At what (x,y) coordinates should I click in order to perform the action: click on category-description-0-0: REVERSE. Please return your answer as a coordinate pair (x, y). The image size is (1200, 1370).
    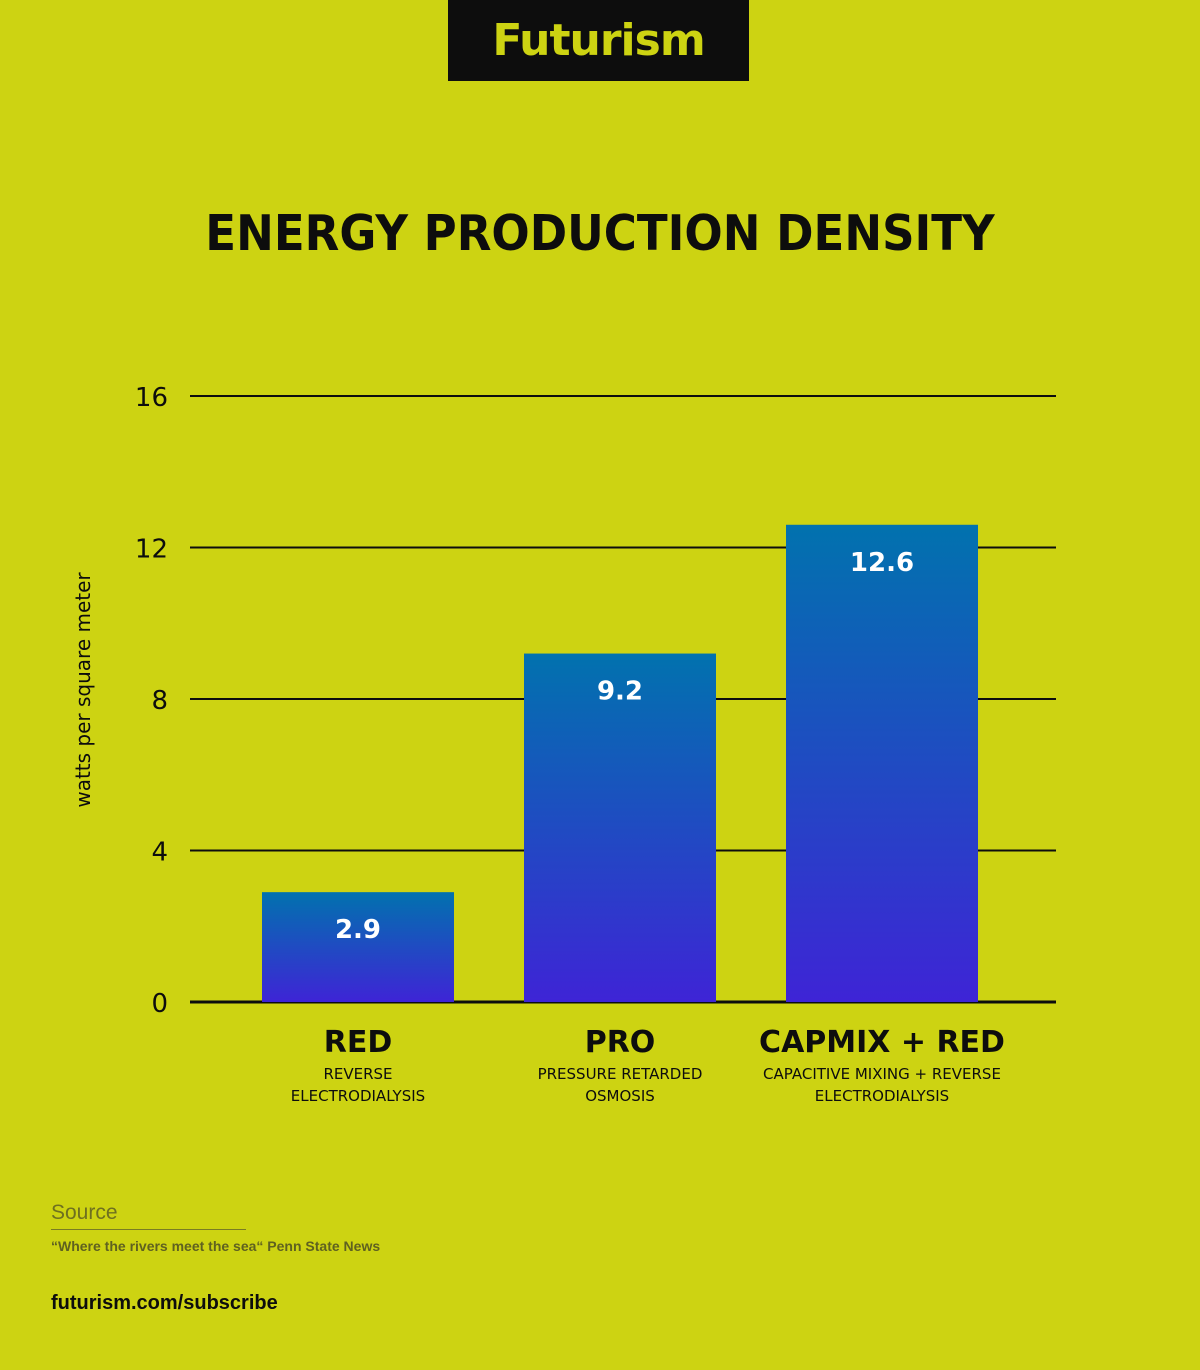
    Looking at the image, I should click on (357, 1074).